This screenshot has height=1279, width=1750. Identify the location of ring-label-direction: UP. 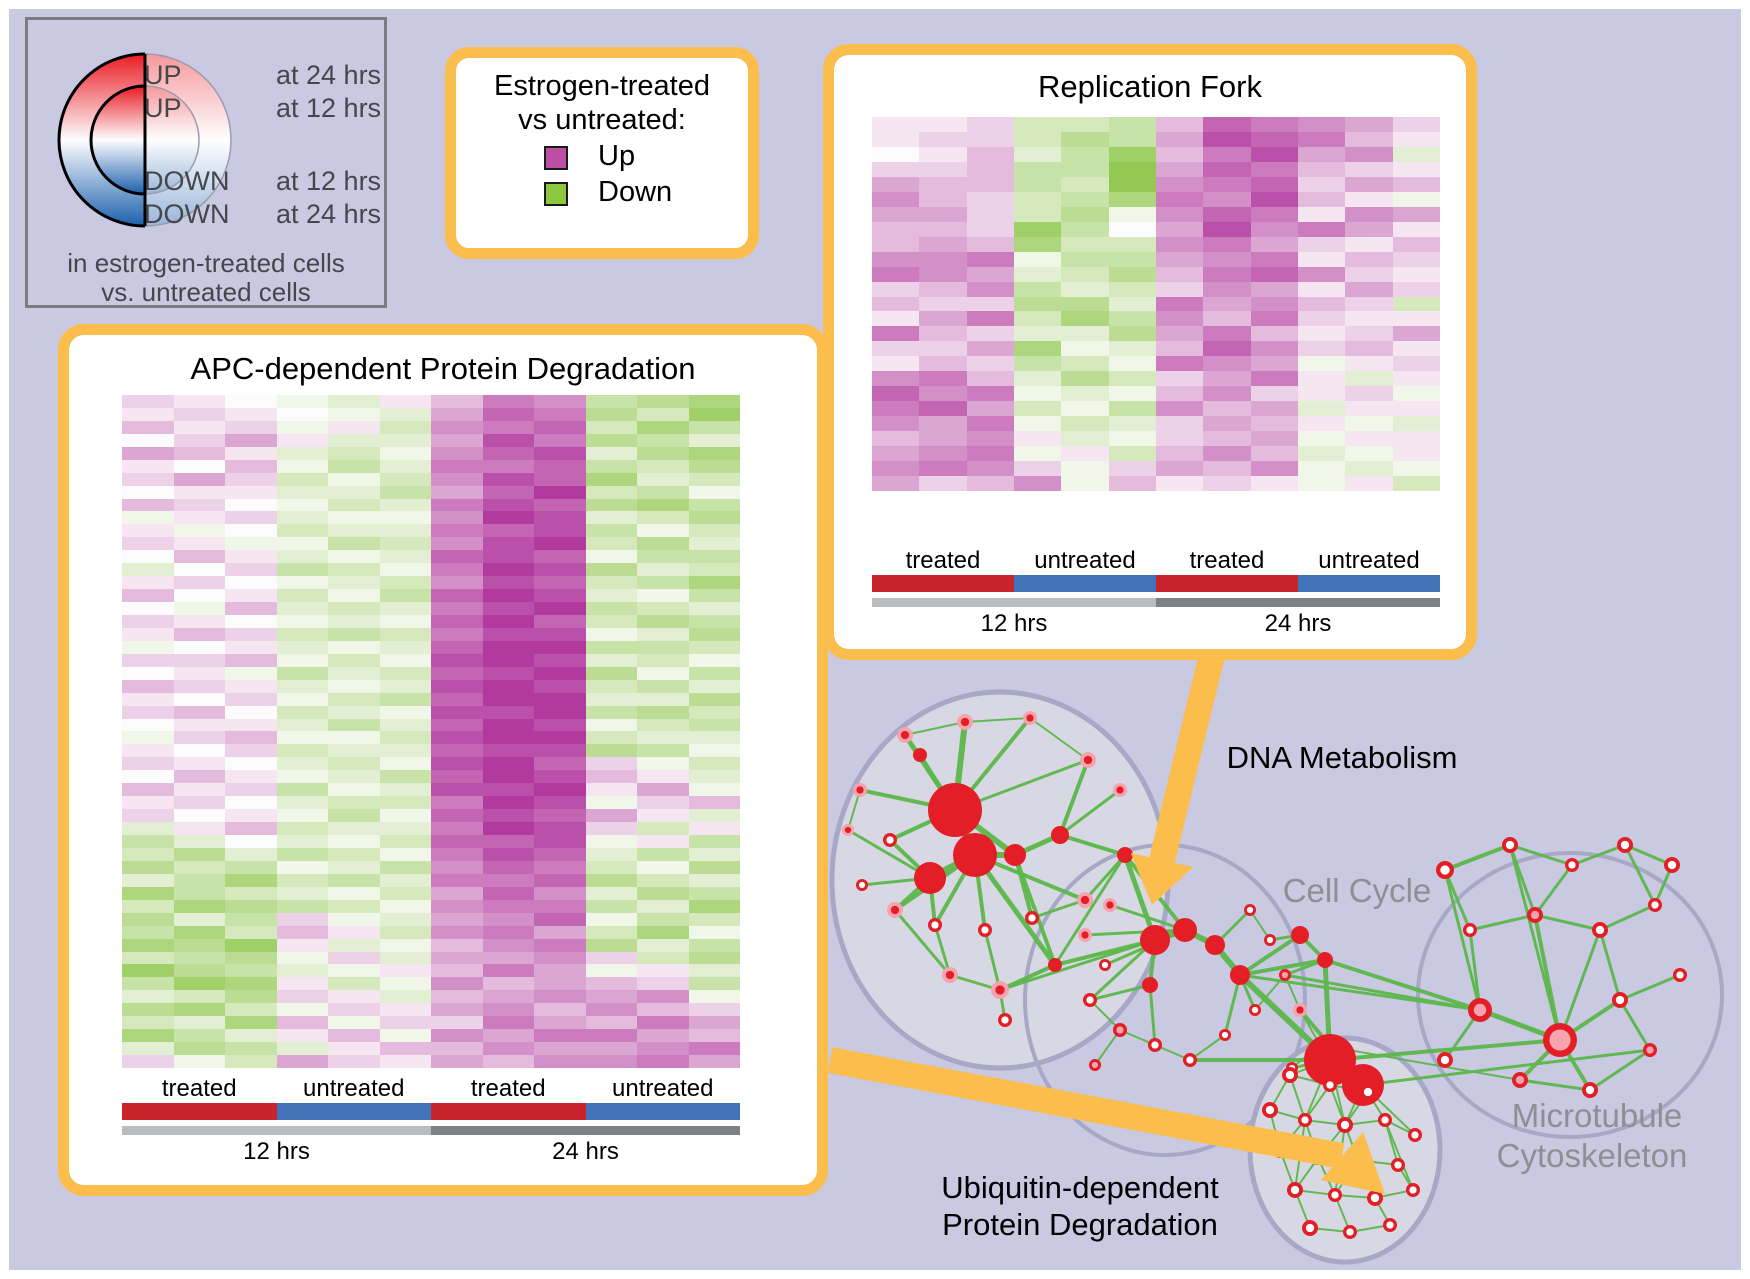
(163, 75).